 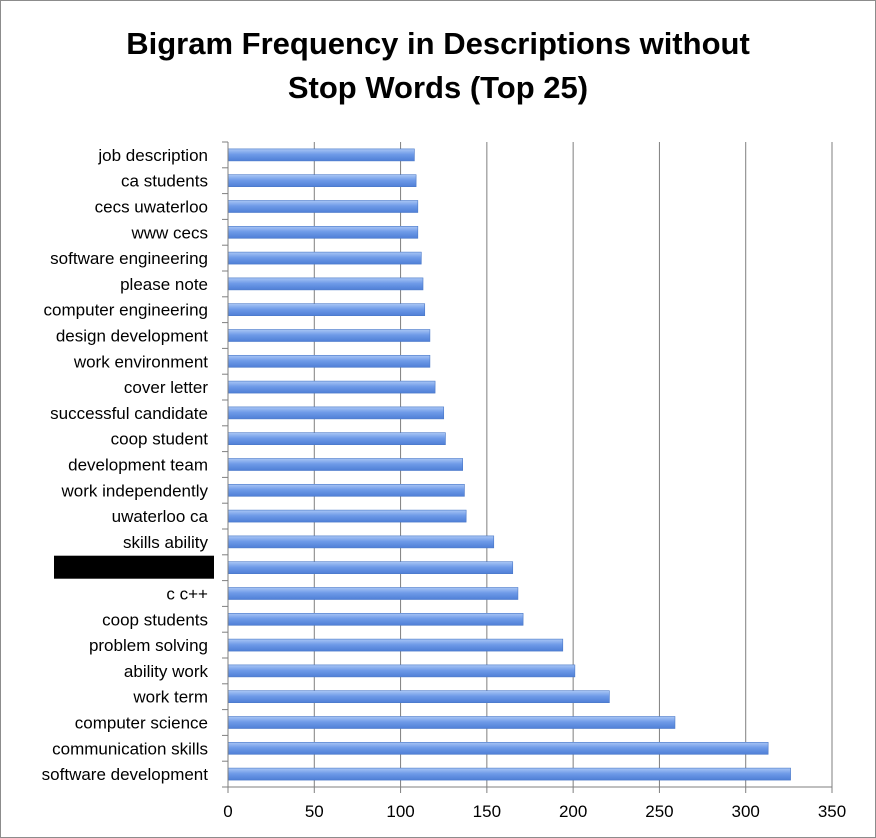 What do you see at coordinates (148, 645) in the screenshot?
I see `category-label-19: problem solving` at bounding box center [148, 645].